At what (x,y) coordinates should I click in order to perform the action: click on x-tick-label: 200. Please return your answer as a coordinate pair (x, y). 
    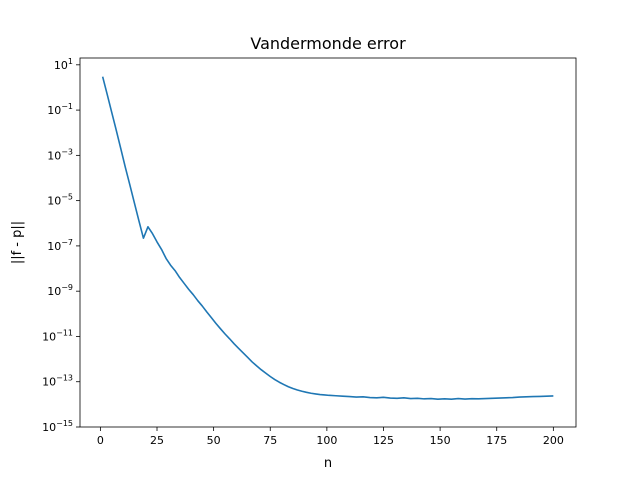
    Looking at the image, I should click on (553, 440).